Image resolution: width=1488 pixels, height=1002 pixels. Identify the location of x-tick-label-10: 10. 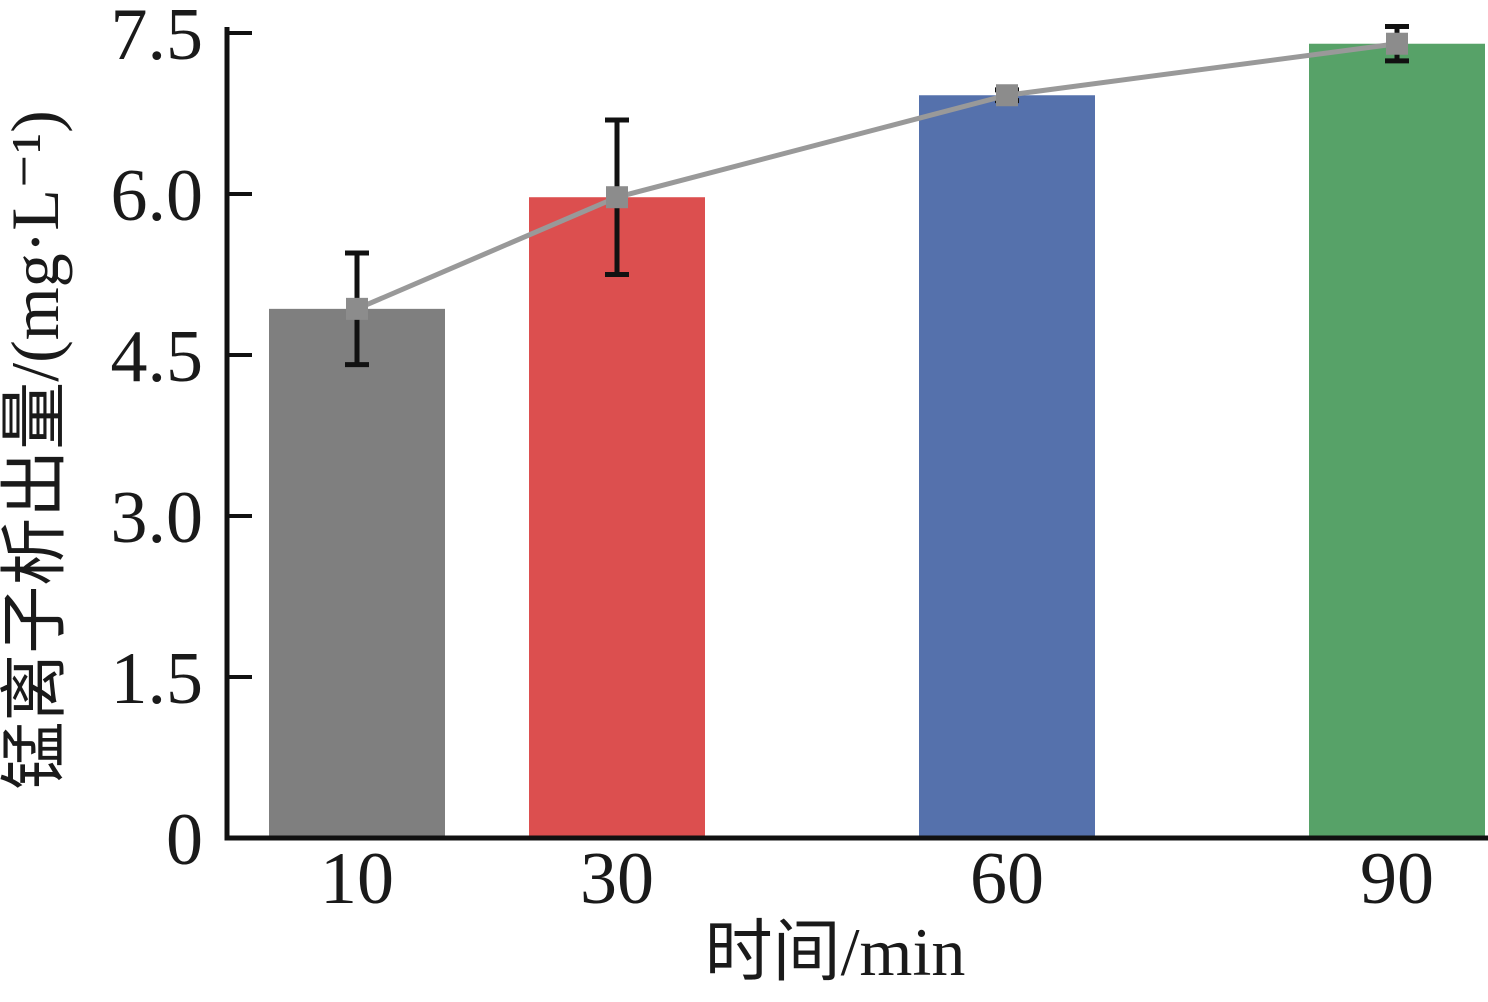
(357, 879).